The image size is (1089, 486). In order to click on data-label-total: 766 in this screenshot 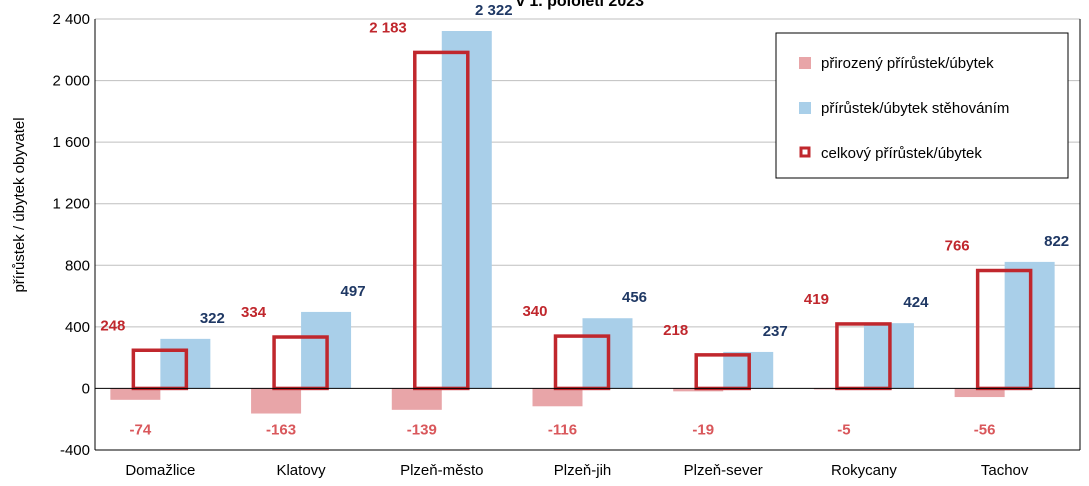, I will do `click(957, 246)`.